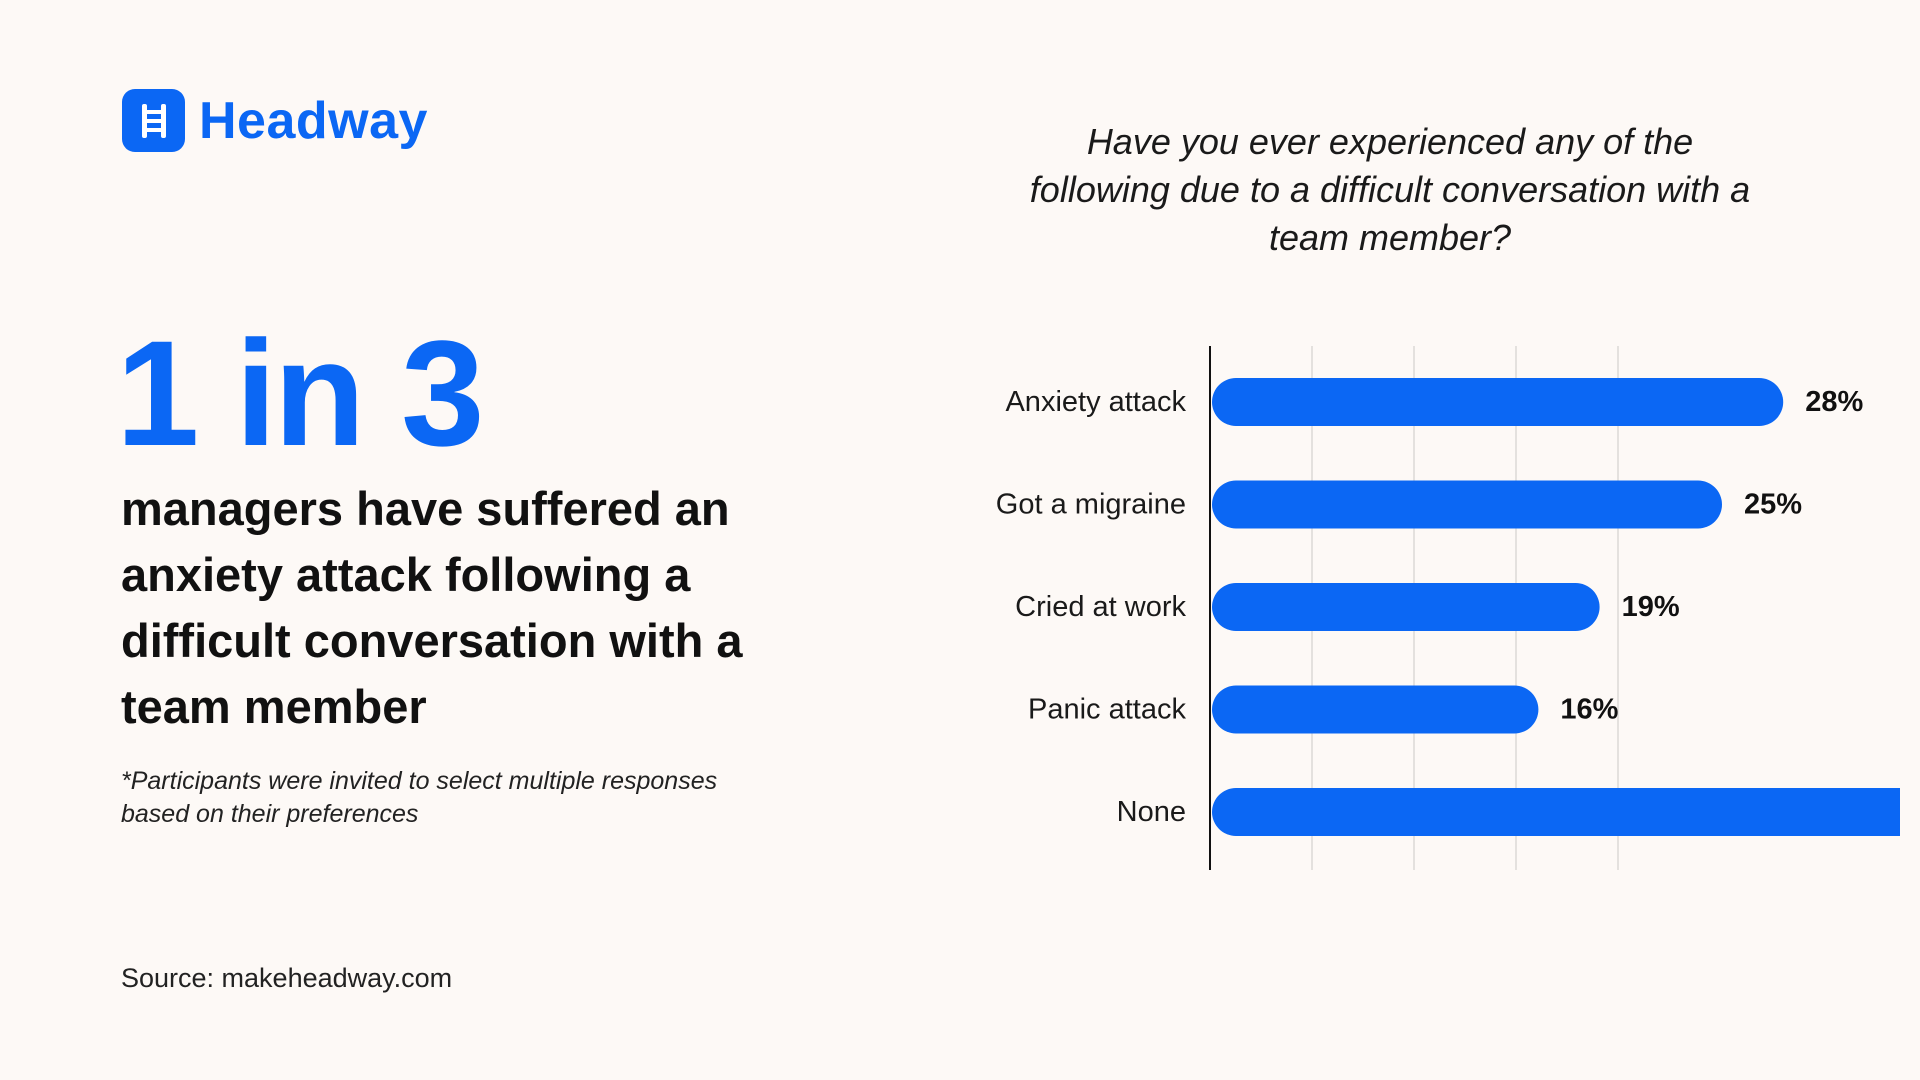 This screenshot has width=1920, height=1080. Describe the element at coordinates (1107, 710) in the screenshot. I see `category-label: Panic attack` at that location.